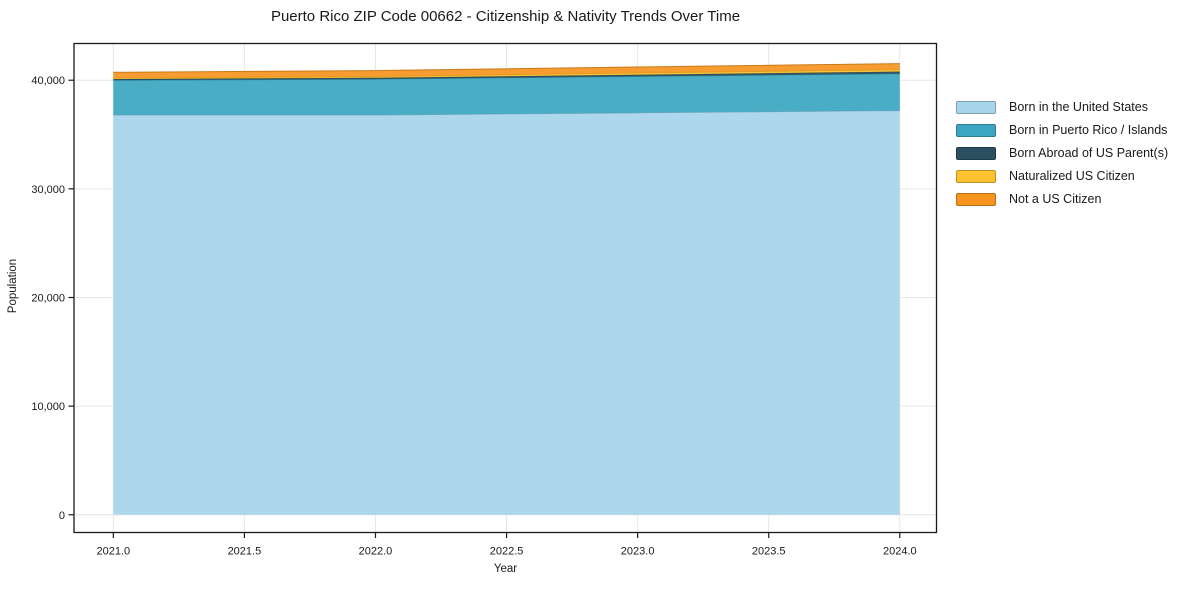 The height and width of the screenshot is (590, 1189). Describe the element at coordinates (1089, 153) in the screenshot. I see `legend-label: Born Abroad of US Parent(s)` at that location.